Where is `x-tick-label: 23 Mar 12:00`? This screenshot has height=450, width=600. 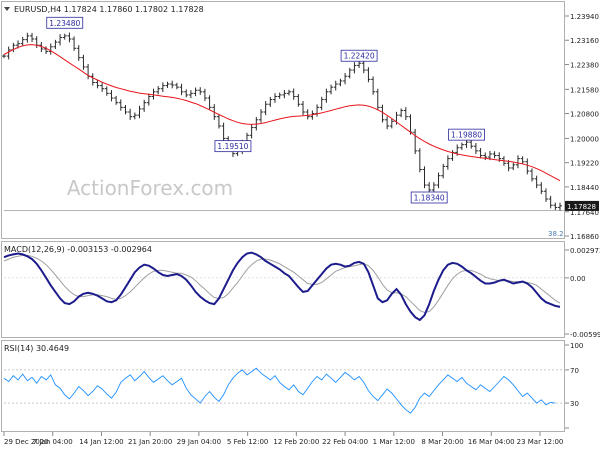
x-tick-label: 23 Mar 12:00 is located at coordinates (540, 442).